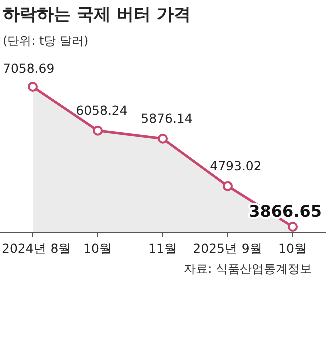 The height and width of the screenshot is (351, 326). What do you see at coordinates (248, 269) in the screenshot?
I see `annotation: 자료: 식품산업통계정보` at bounding box center [248, 269].